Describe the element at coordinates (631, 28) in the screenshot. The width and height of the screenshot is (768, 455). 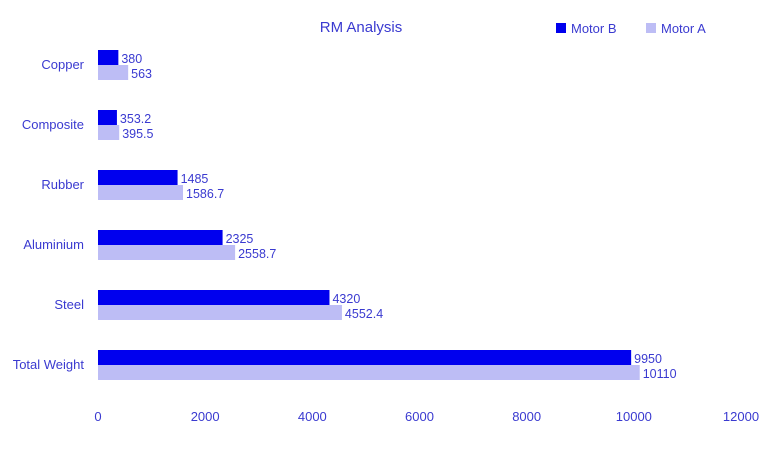
I see `legend: Motor B Motor A` at that location.